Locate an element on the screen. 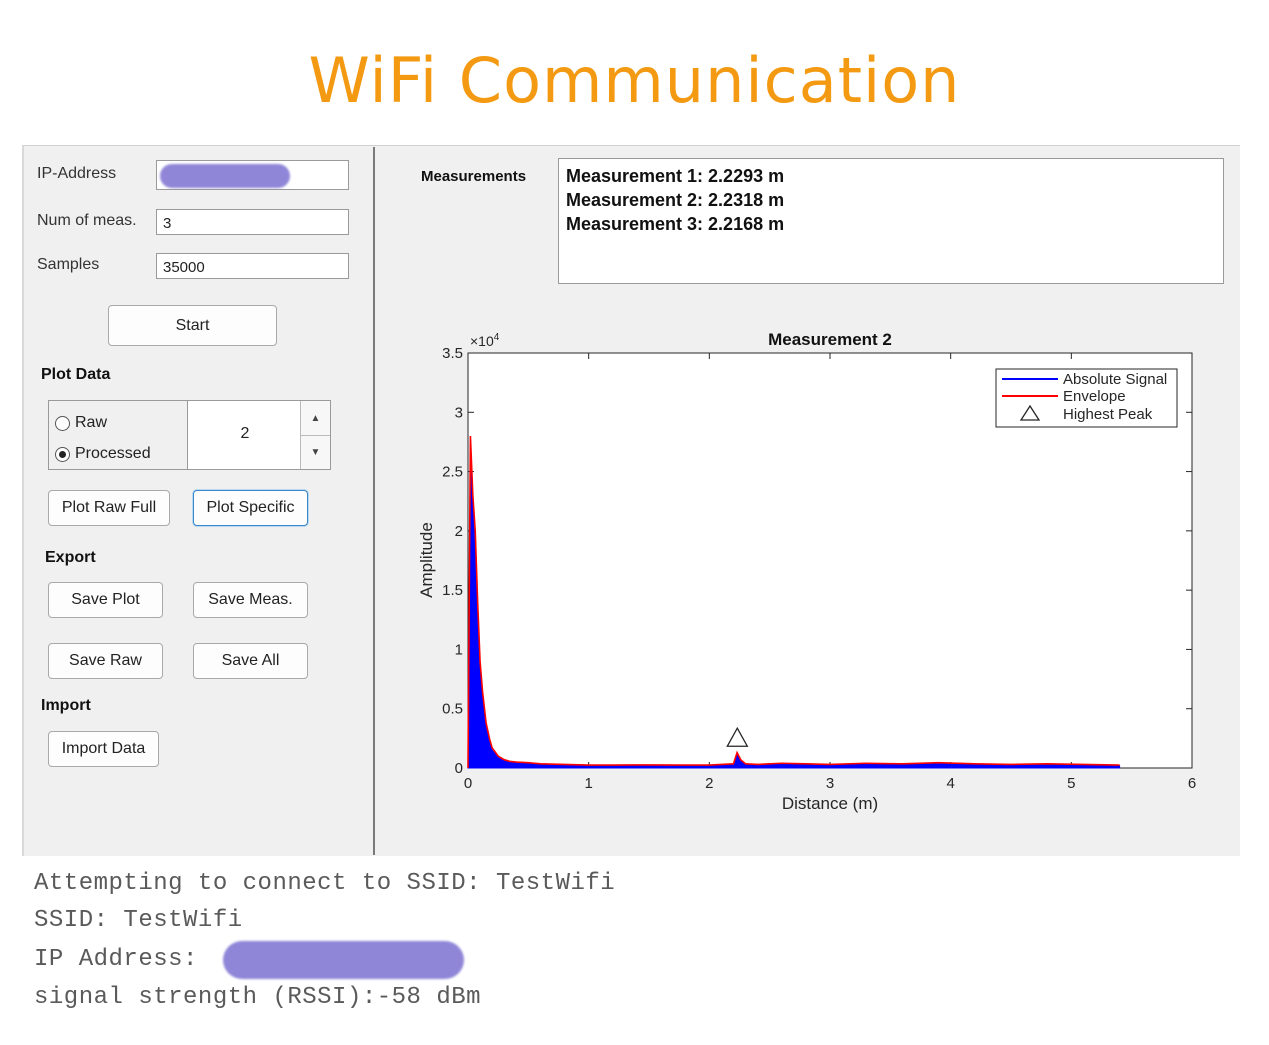 This screenshot has height=1045, width=1269. redacted-ip-mark is located at coordinates (225, 176).